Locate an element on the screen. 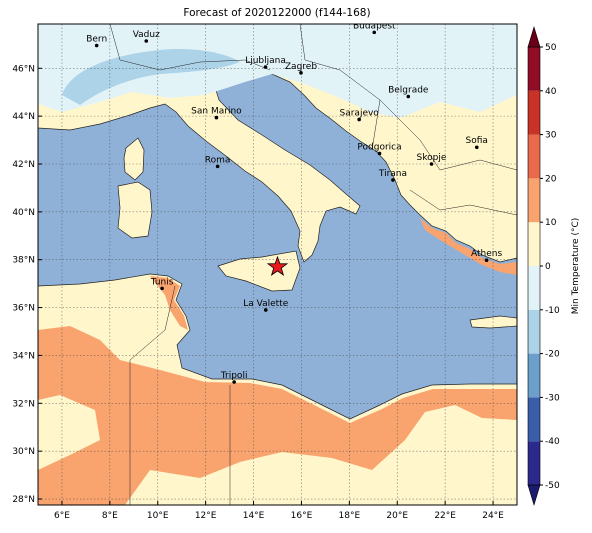 The image size is (592, 533). y-tick-label: 34°N is located at coordinates (23, 356).